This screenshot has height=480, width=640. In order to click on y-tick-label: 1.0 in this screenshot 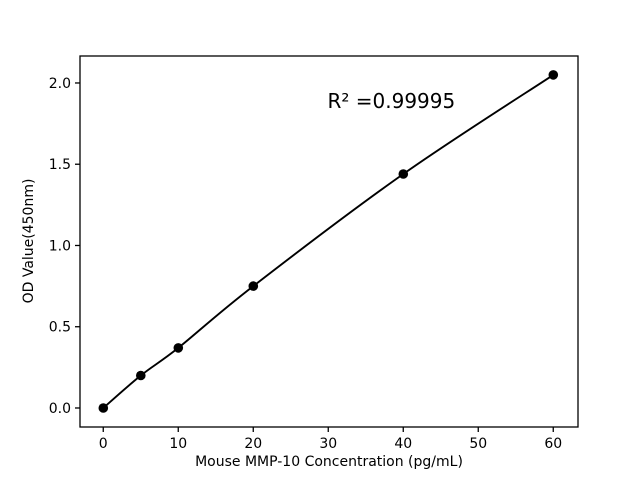, I will do `click(60, 246)`.